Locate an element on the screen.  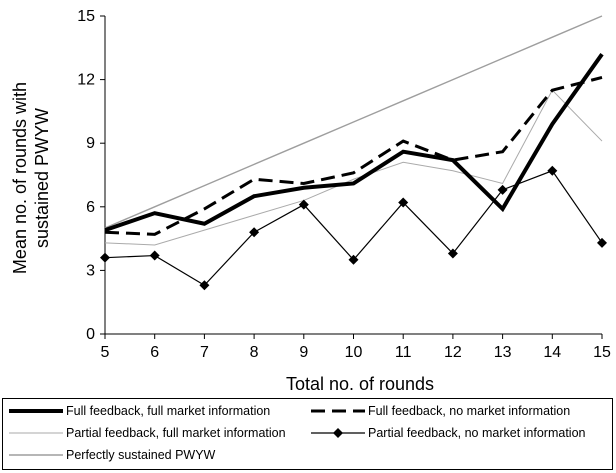
legend-label: Perfectly sustained PWYW is located at coordinates (141, 455).